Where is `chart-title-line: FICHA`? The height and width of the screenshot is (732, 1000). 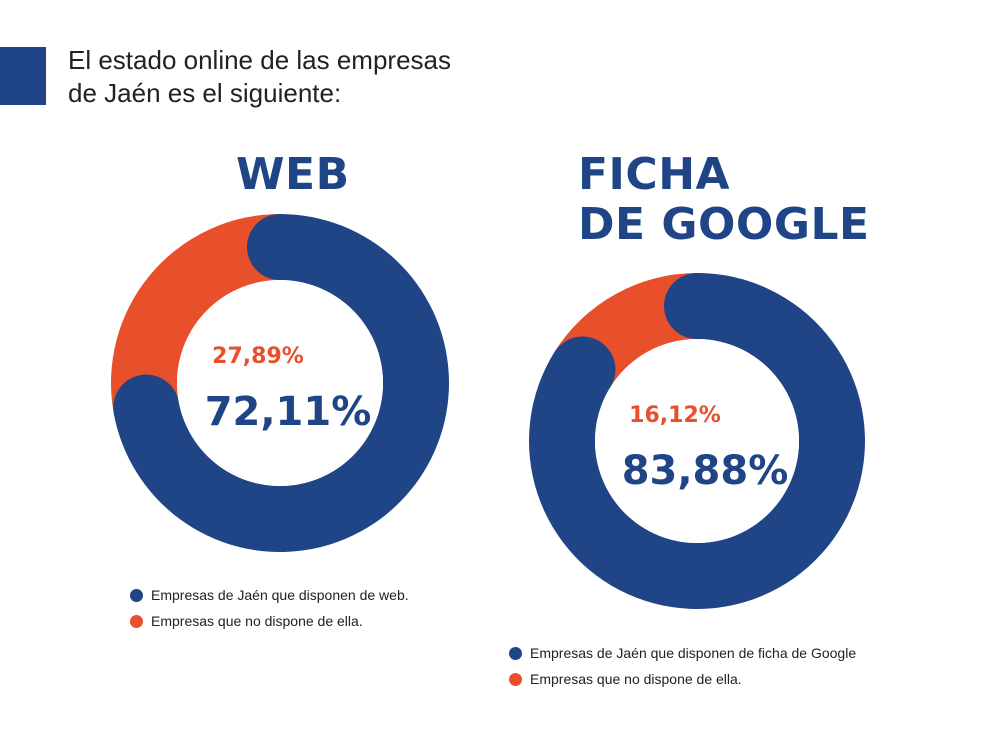 chart-title-line: FICHA is located at coordinates (654, 174).